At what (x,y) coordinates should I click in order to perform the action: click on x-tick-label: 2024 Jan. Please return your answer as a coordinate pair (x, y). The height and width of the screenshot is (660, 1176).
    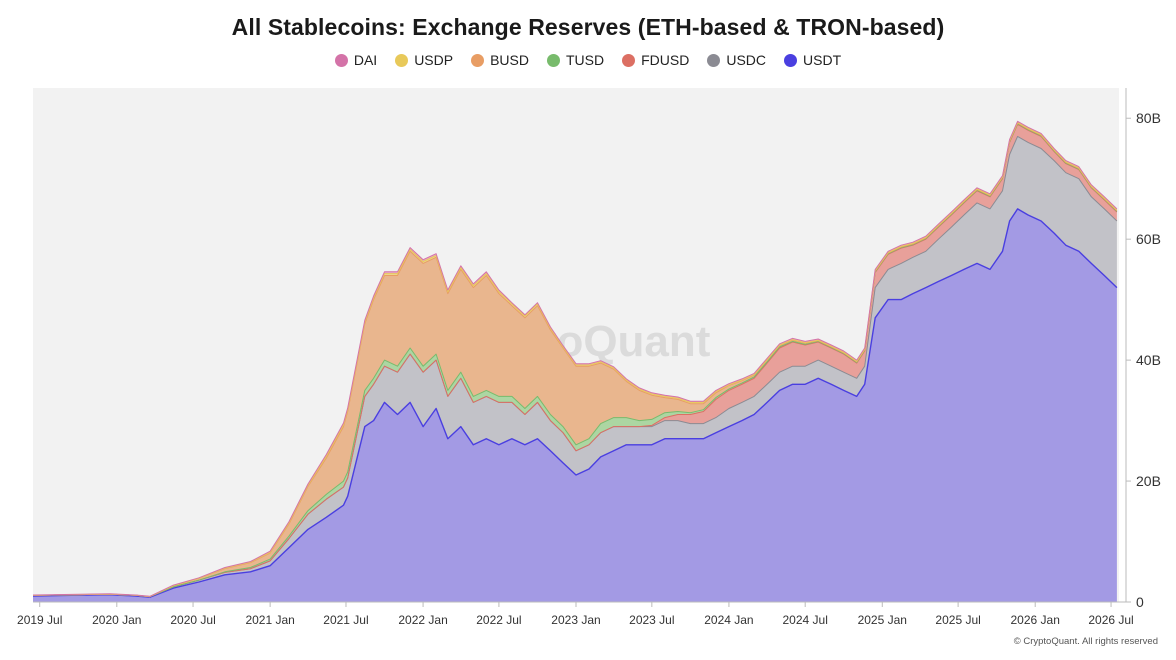
    Looking at the image, I should click on (728, 620).